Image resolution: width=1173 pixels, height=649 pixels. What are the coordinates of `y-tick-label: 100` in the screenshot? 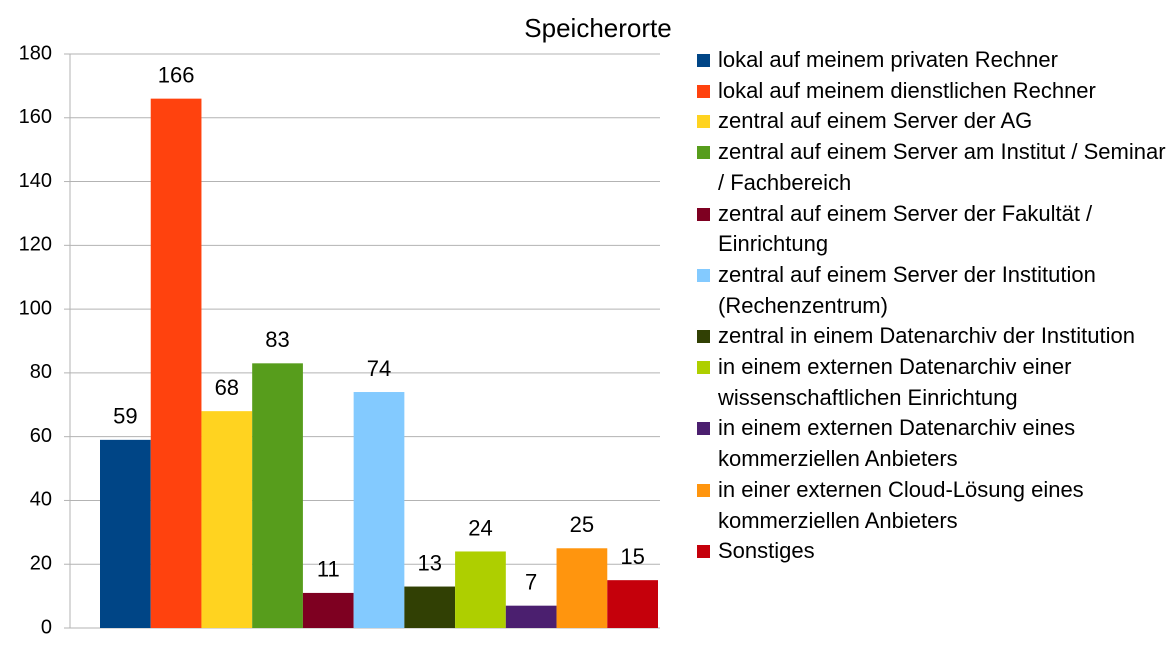 It's located at (35, 308).